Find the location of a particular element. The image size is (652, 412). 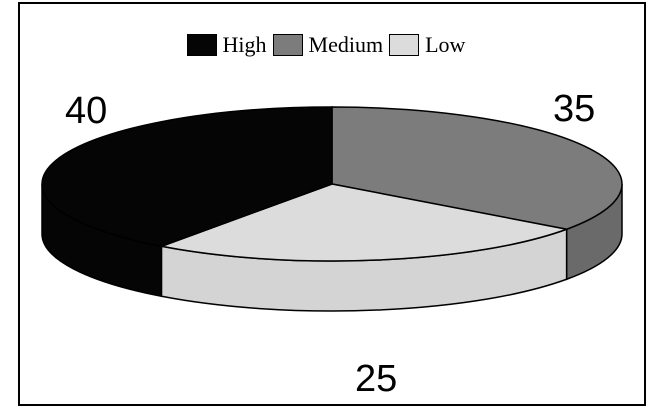

legend-label-low: Low is located at coordinates (445, 44).